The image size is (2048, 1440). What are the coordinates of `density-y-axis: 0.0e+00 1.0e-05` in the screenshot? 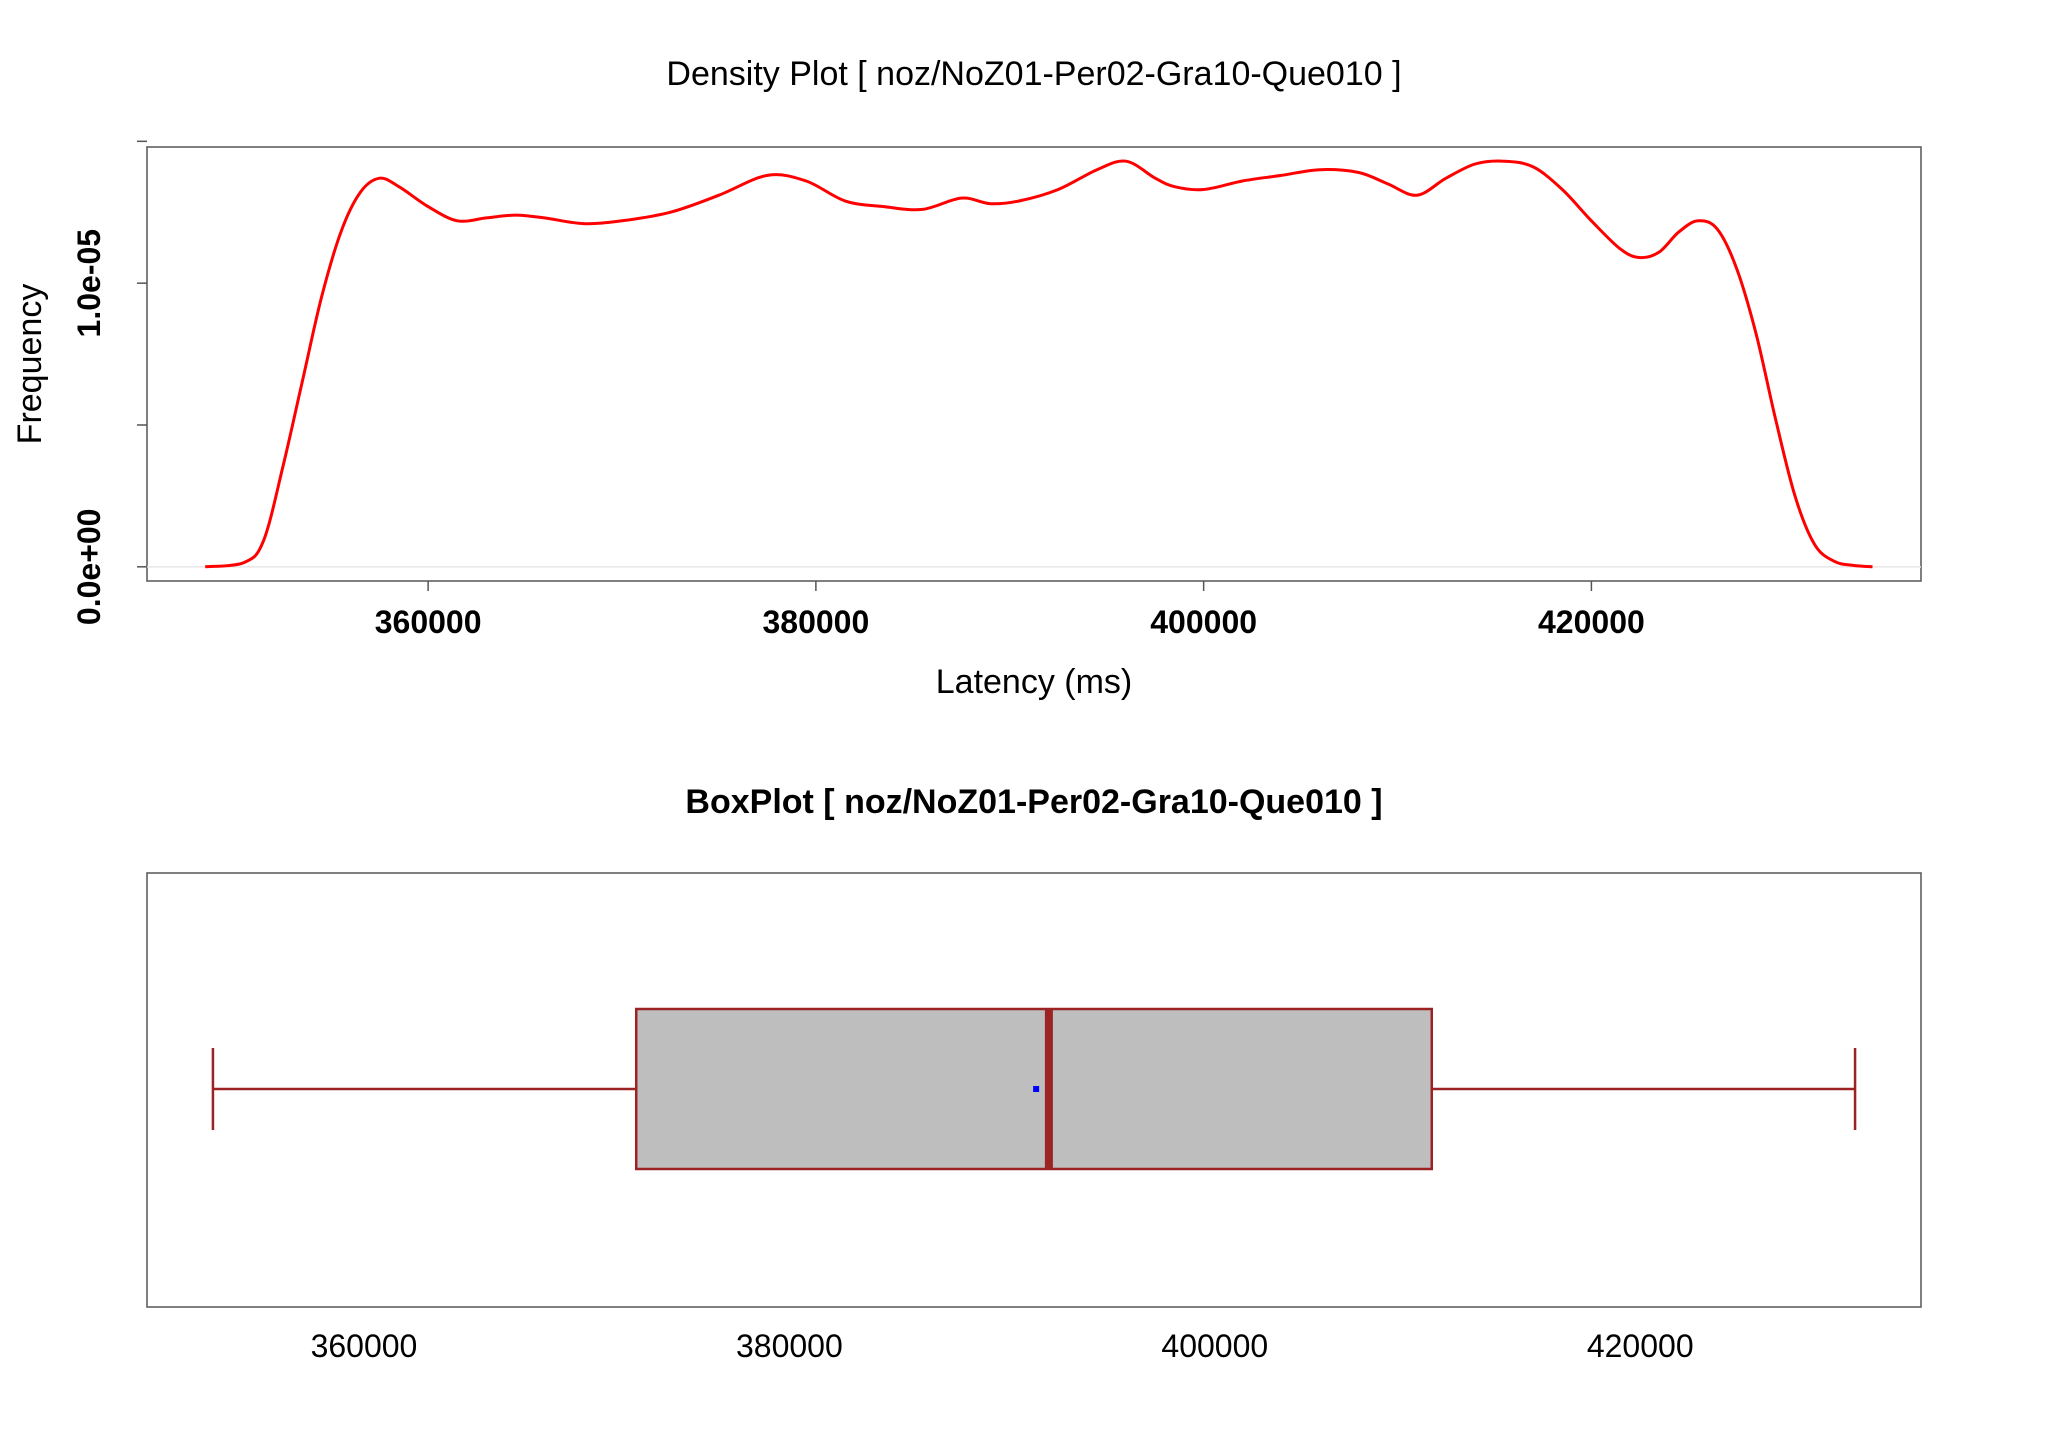 It's located at (109, 383).